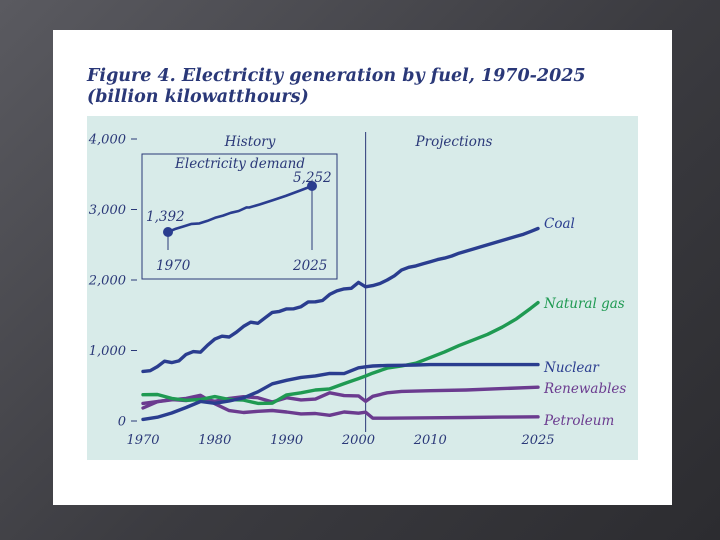 This screenshot has height=540, width=720. Describe the element at coordinates (107, 281) in the screenshot. I see `y-tick-label: 2,000` at that location.